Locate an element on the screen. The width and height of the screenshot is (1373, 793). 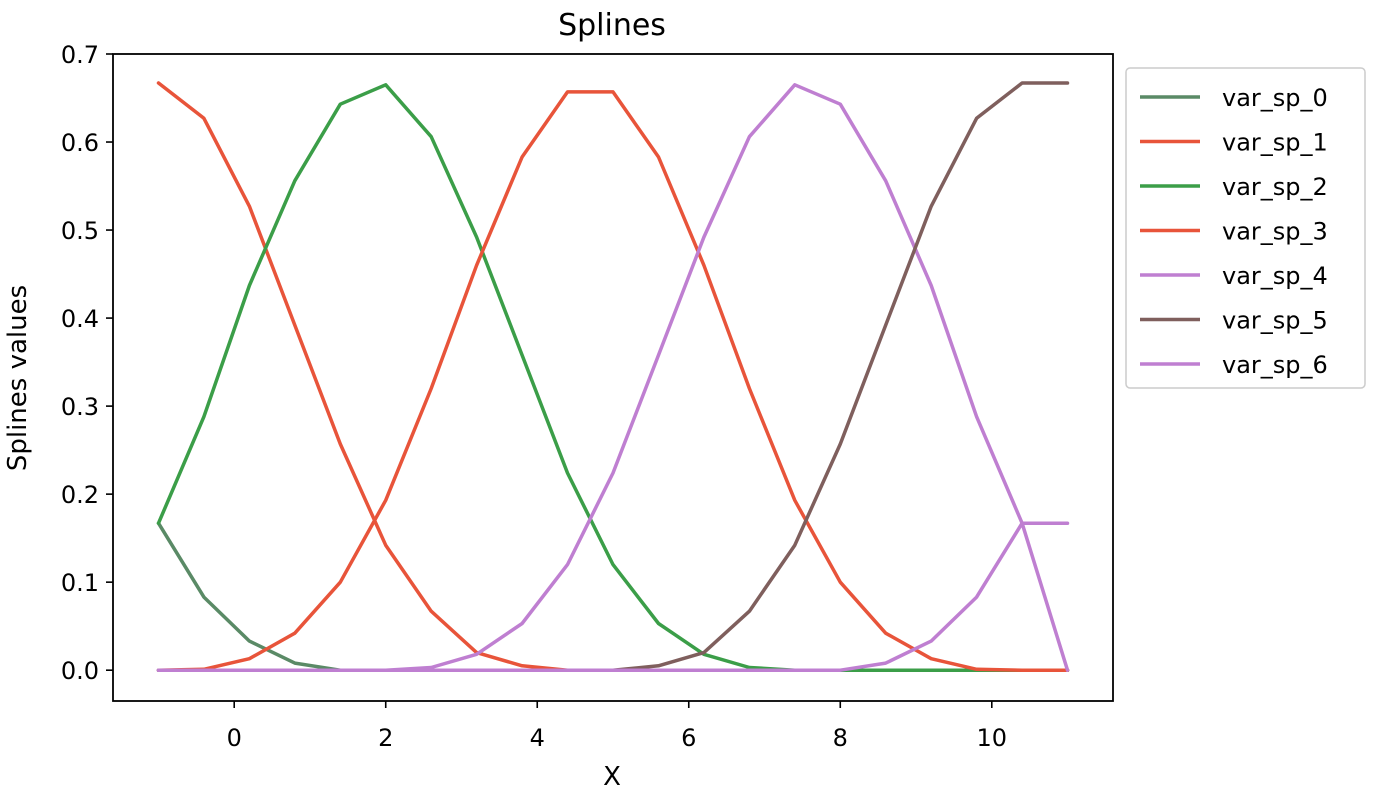
x-tick-label: 10 is located at coordinates (992, 738).